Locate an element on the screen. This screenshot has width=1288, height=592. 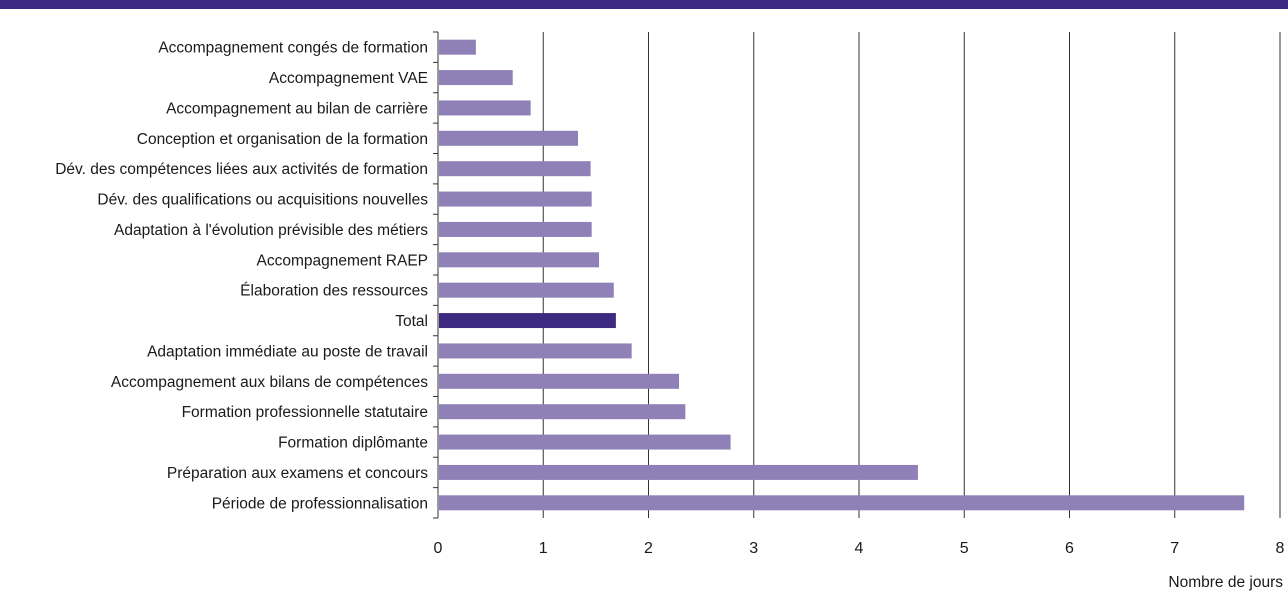
x-tick-label: 4 is located at coordinates (859, 548).